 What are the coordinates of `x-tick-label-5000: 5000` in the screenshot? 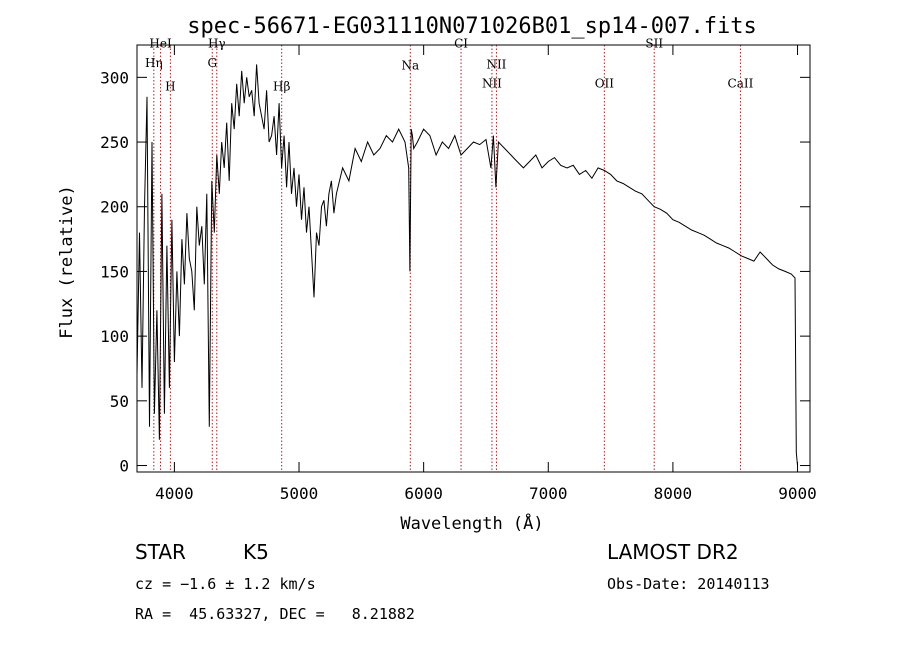 It's located at (299, 493).